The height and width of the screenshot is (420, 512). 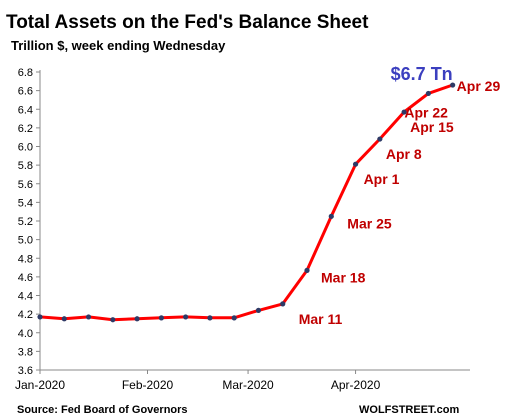 What do you see at coordinates (25, 92) in the screenshot?
I see `y-tick-label: 6.6` at bounding box center [25, 92].